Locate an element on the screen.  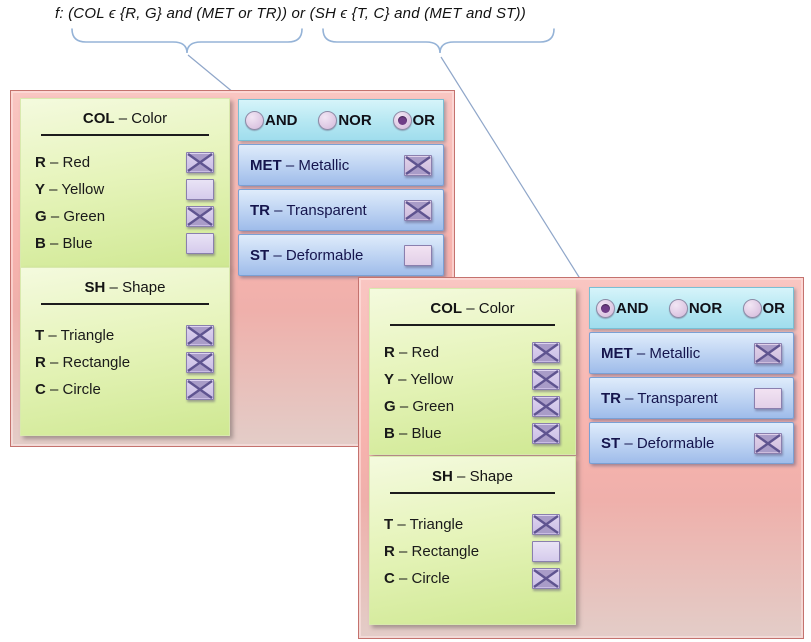
right-col-yellow-checkbox is located at coordinates (546, 379).